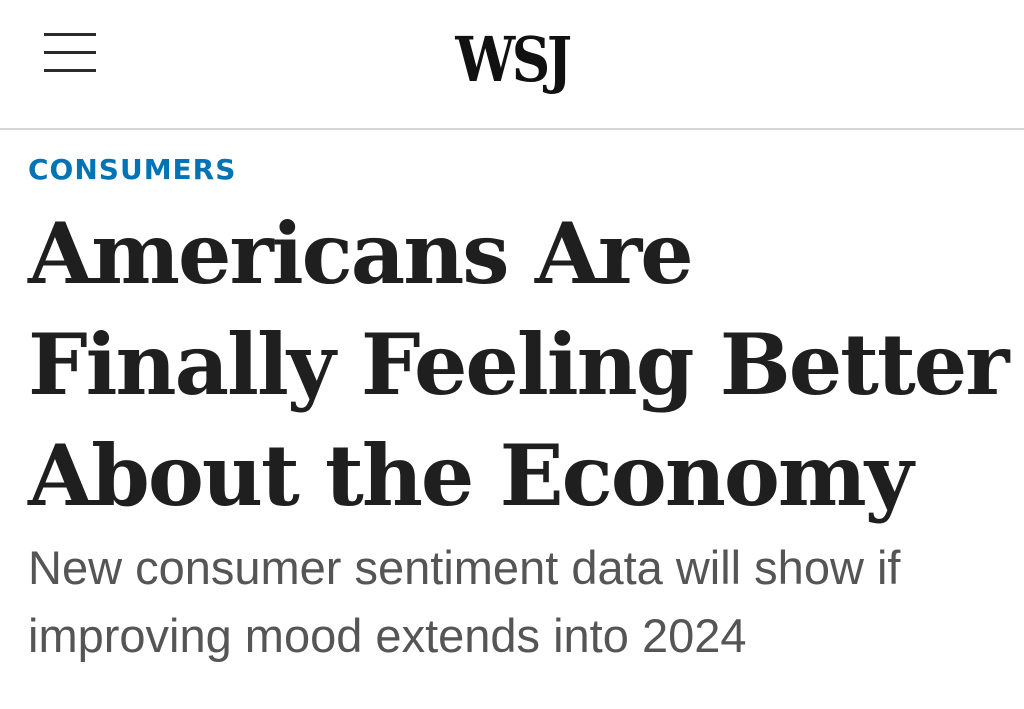 The height and width of the screenshot is (709, 1024). I want to click on section-label-consumers: CONSUMERS, so click(132, 169).